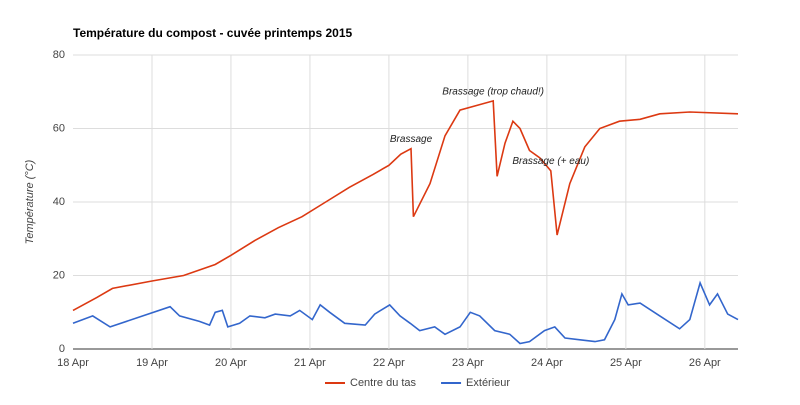  I want to click on y-axis-label: Température (°C), so click(30, 201).